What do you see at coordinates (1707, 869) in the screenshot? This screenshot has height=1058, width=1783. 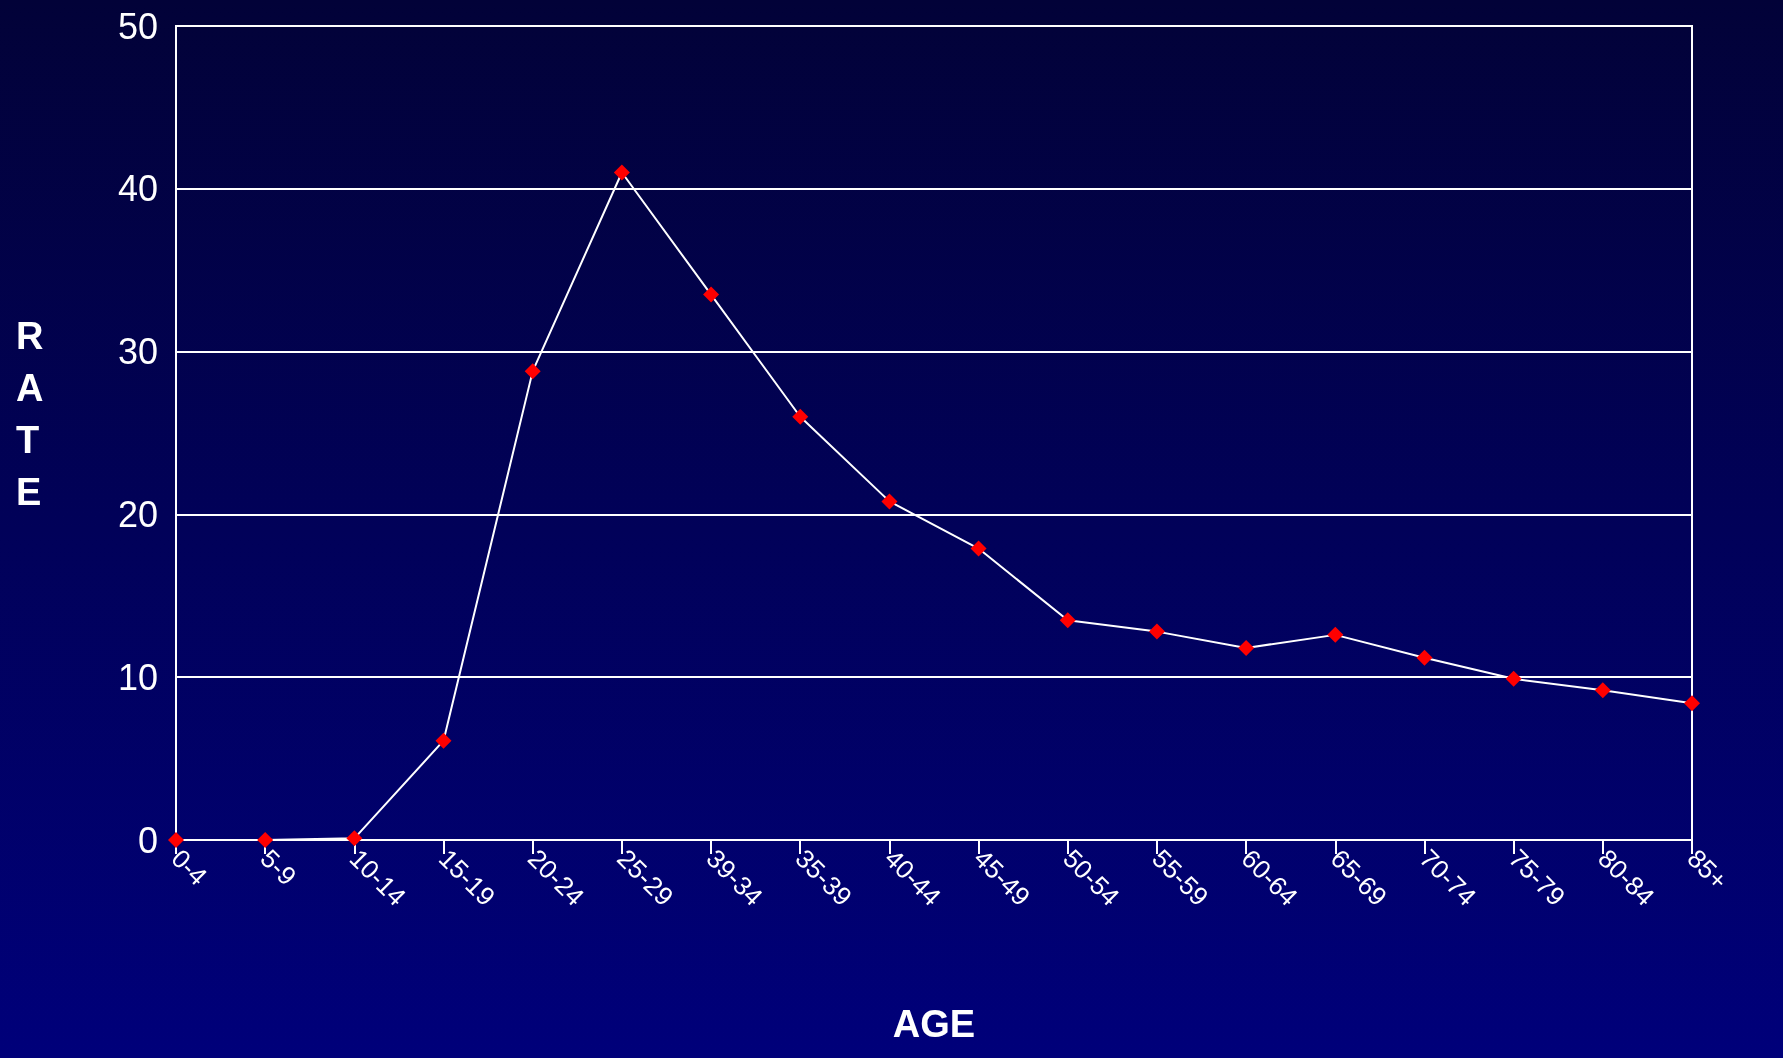 I see `x-tick-label: 85+` at bounding box center [1707, 869].